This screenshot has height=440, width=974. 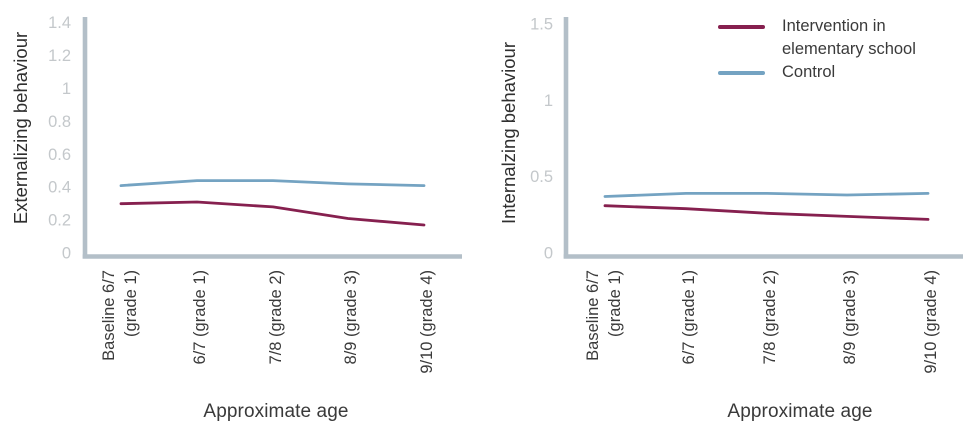 What do you see at coordinates (541, 25) in the screenshot?
I see `y-tick-label: 1.5` at bounding box center [541, 25].